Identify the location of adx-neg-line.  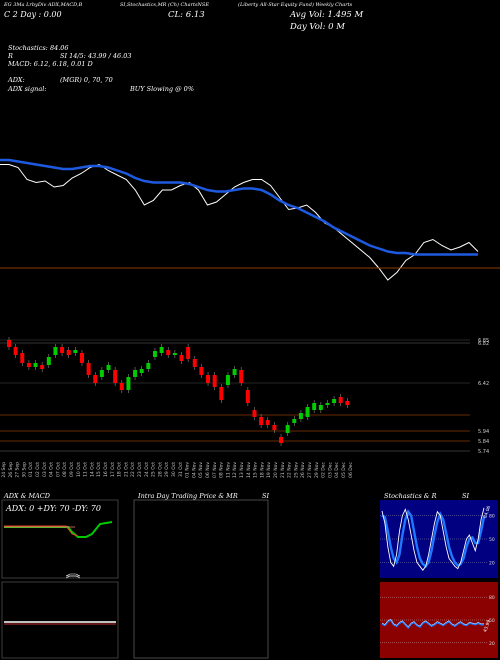
(41, 531).